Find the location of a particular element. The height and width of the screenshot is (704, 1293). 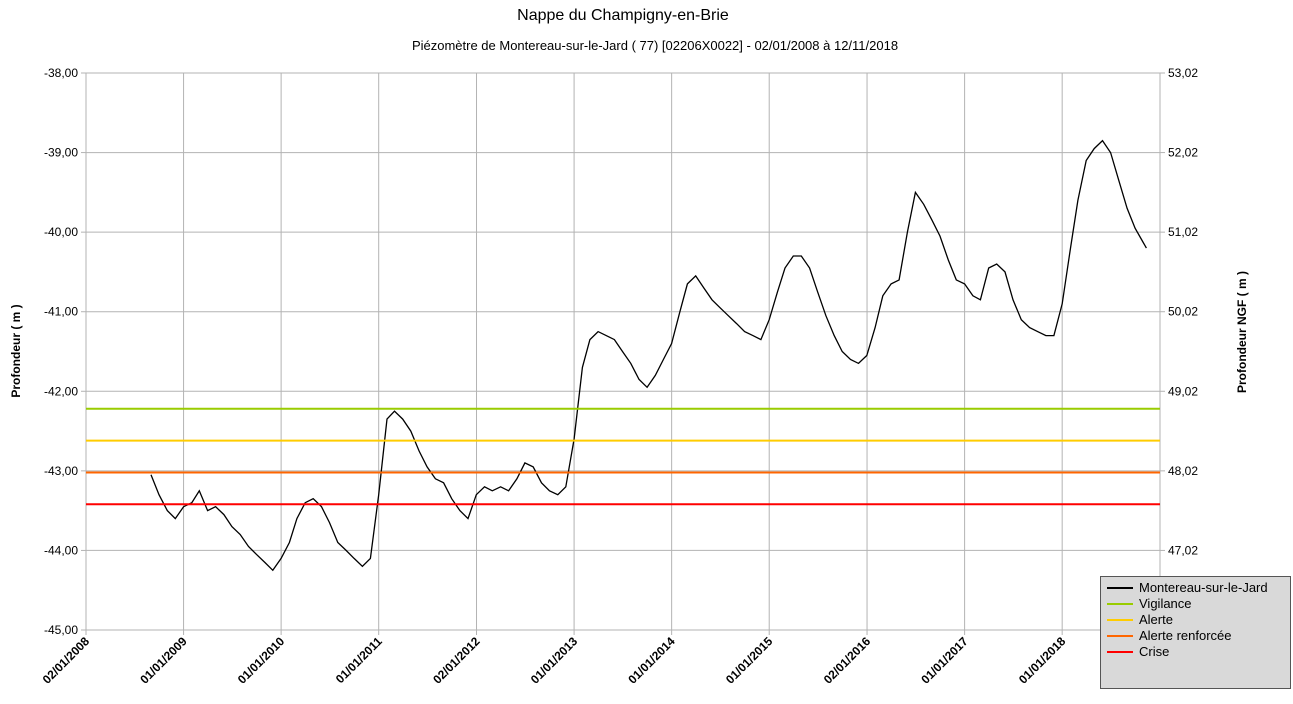

x-tick-label: 01/01/2010 is located at coordinates (261, 660).